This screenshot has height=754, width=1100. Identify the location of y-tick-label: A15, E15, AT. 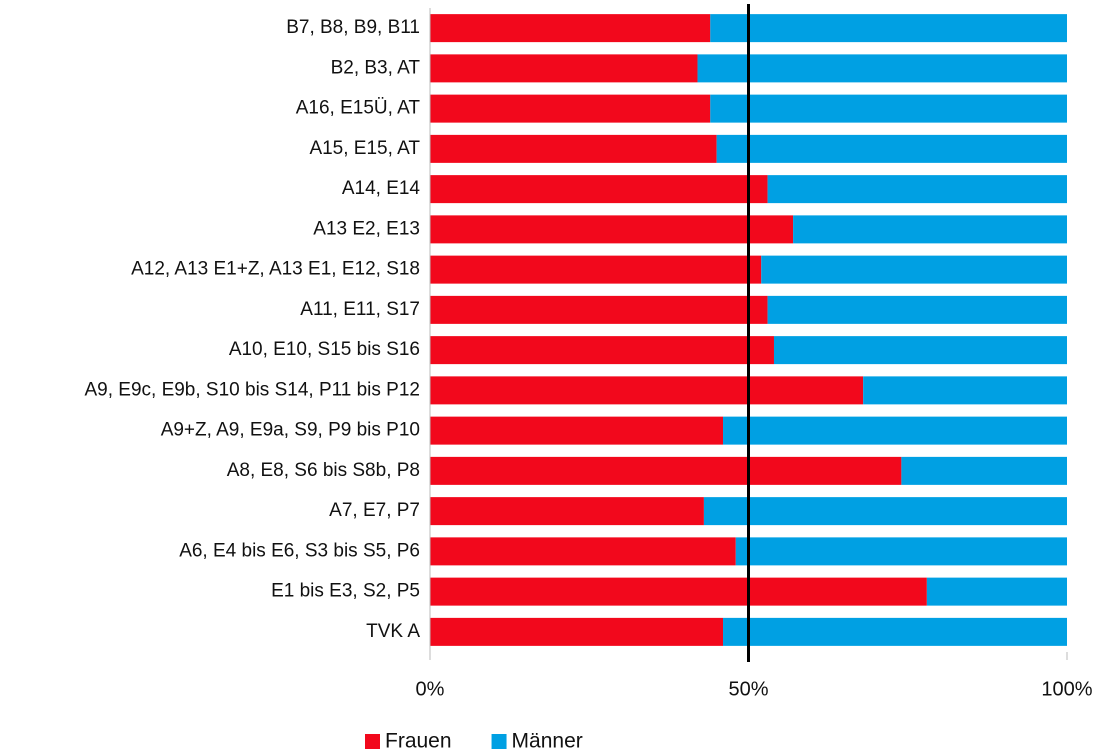
(364, 148).